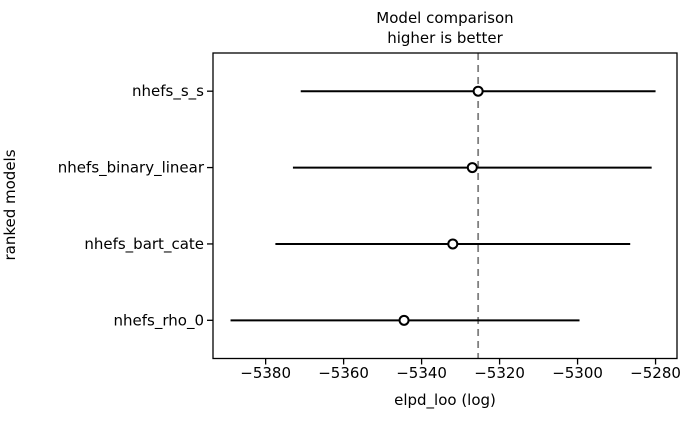  I want to click on x-tick-label: −5320, so click(499, 373).